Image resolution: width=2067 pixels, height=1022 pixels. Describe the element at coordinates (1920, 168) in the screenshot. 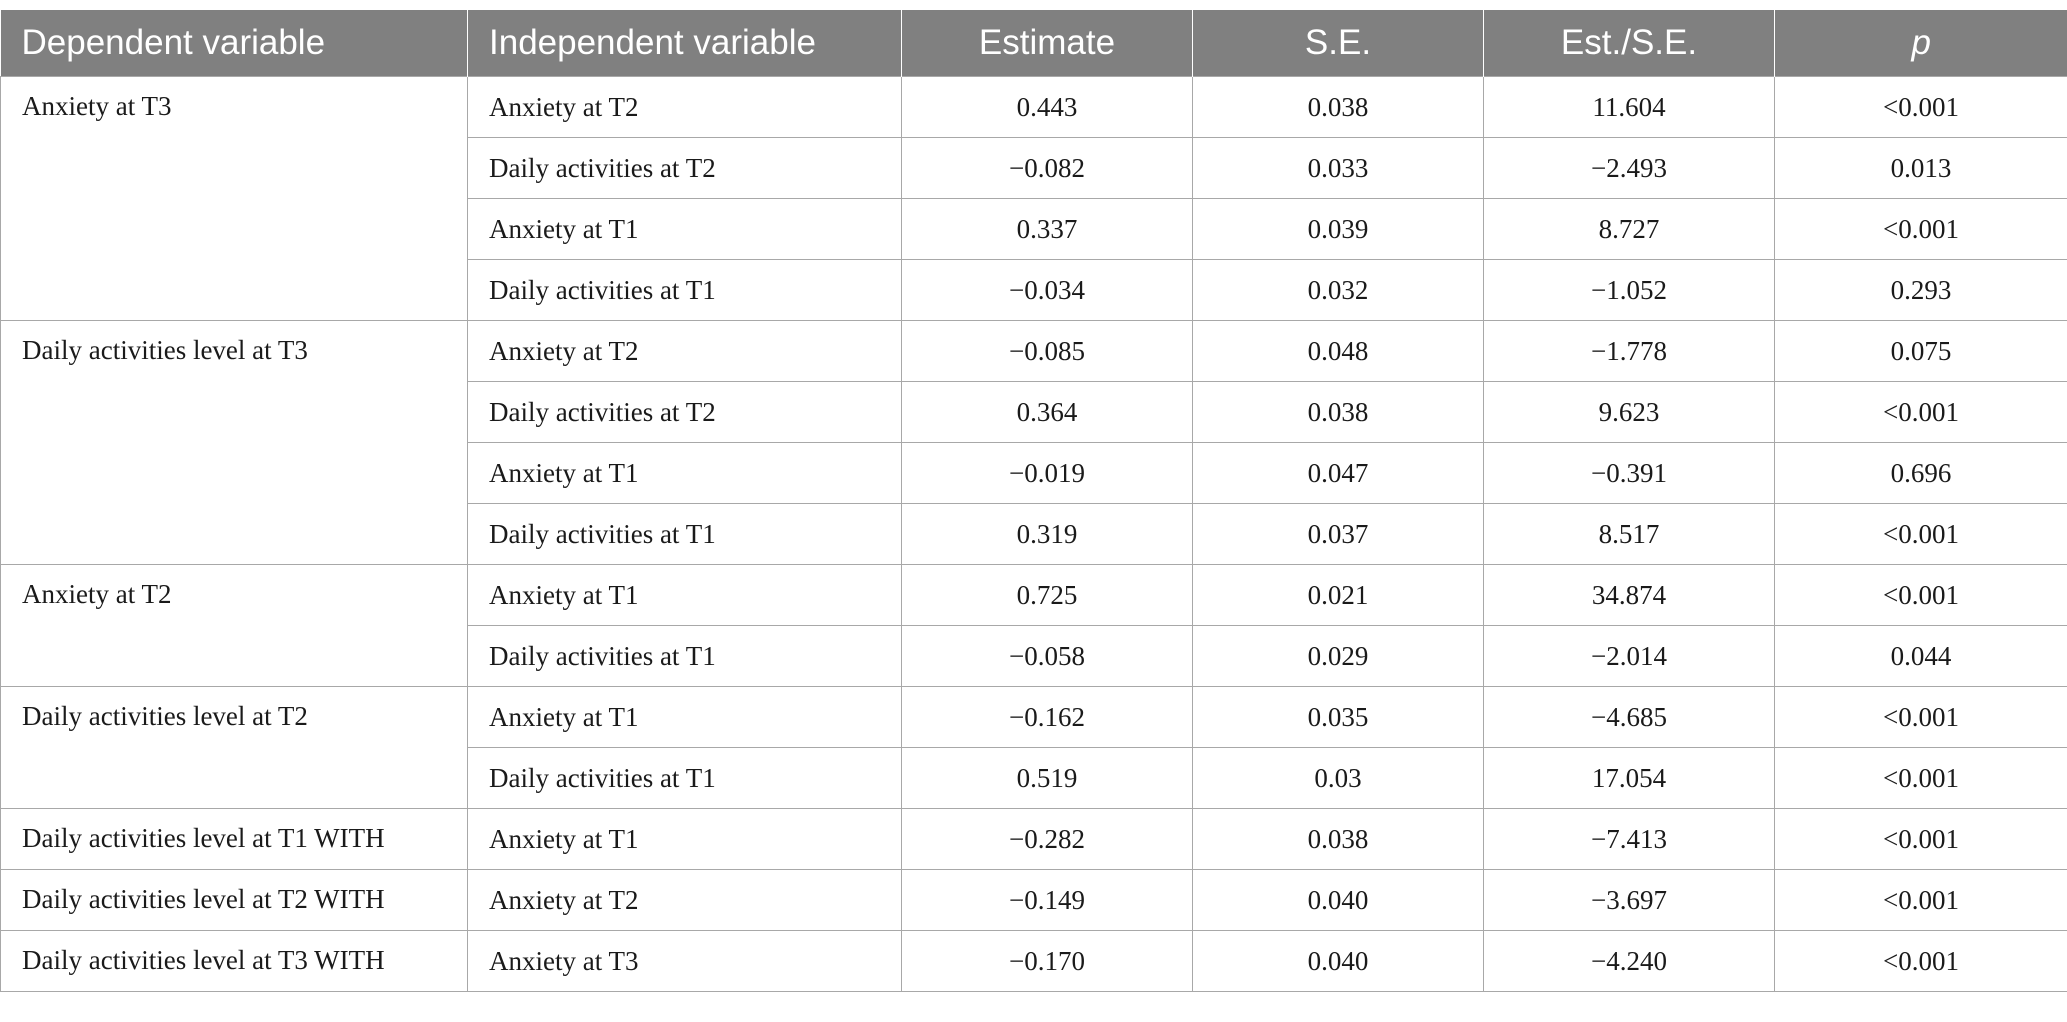

I see `p-value-cell: 0.013` at that location.